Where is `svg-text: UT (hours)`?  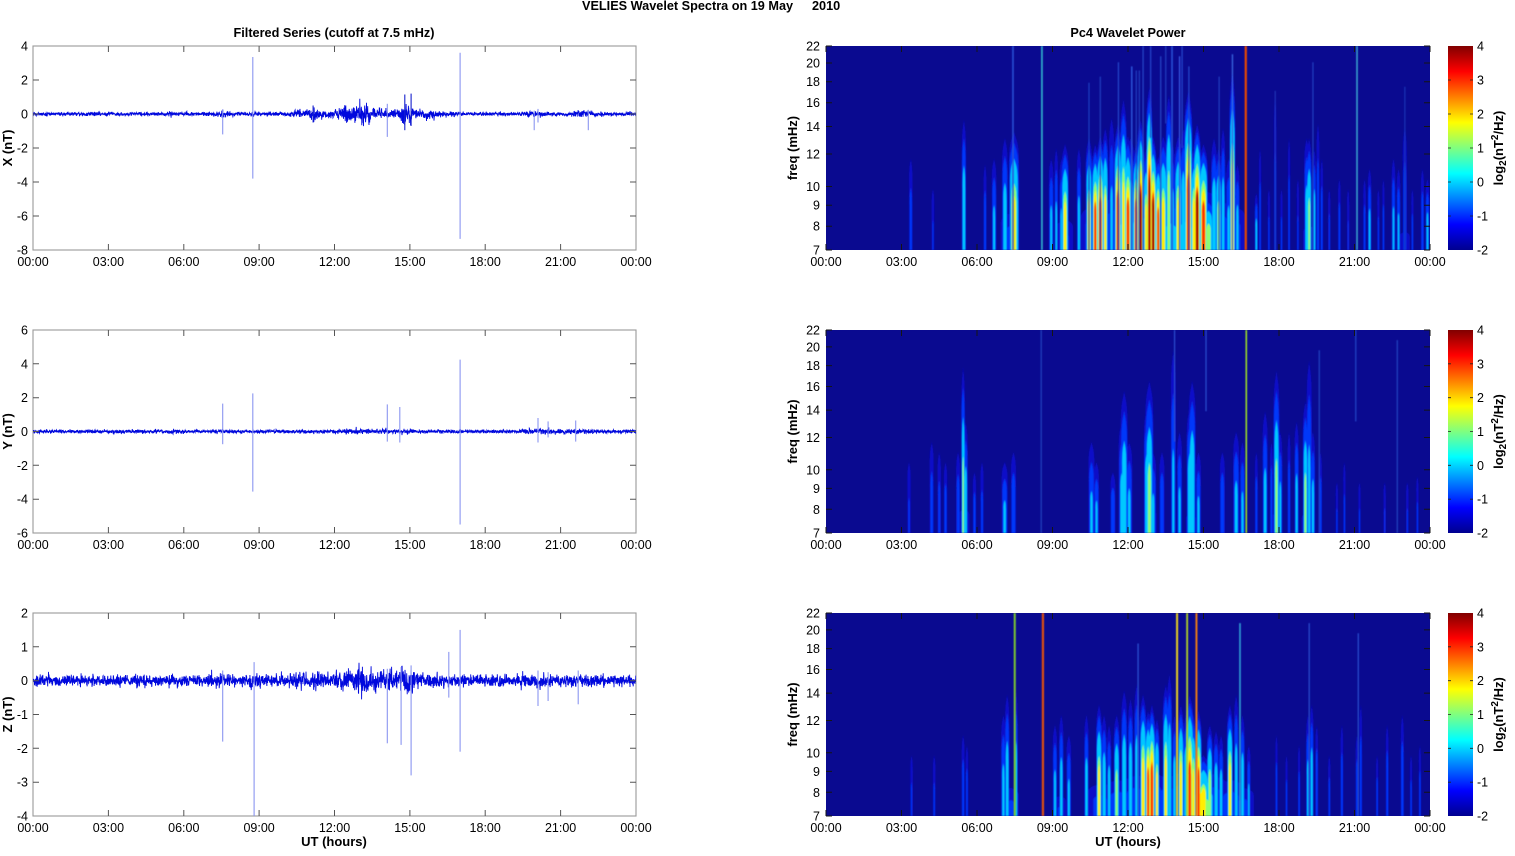 svg-text: UT (hours) is located at coordinates (334, 841).